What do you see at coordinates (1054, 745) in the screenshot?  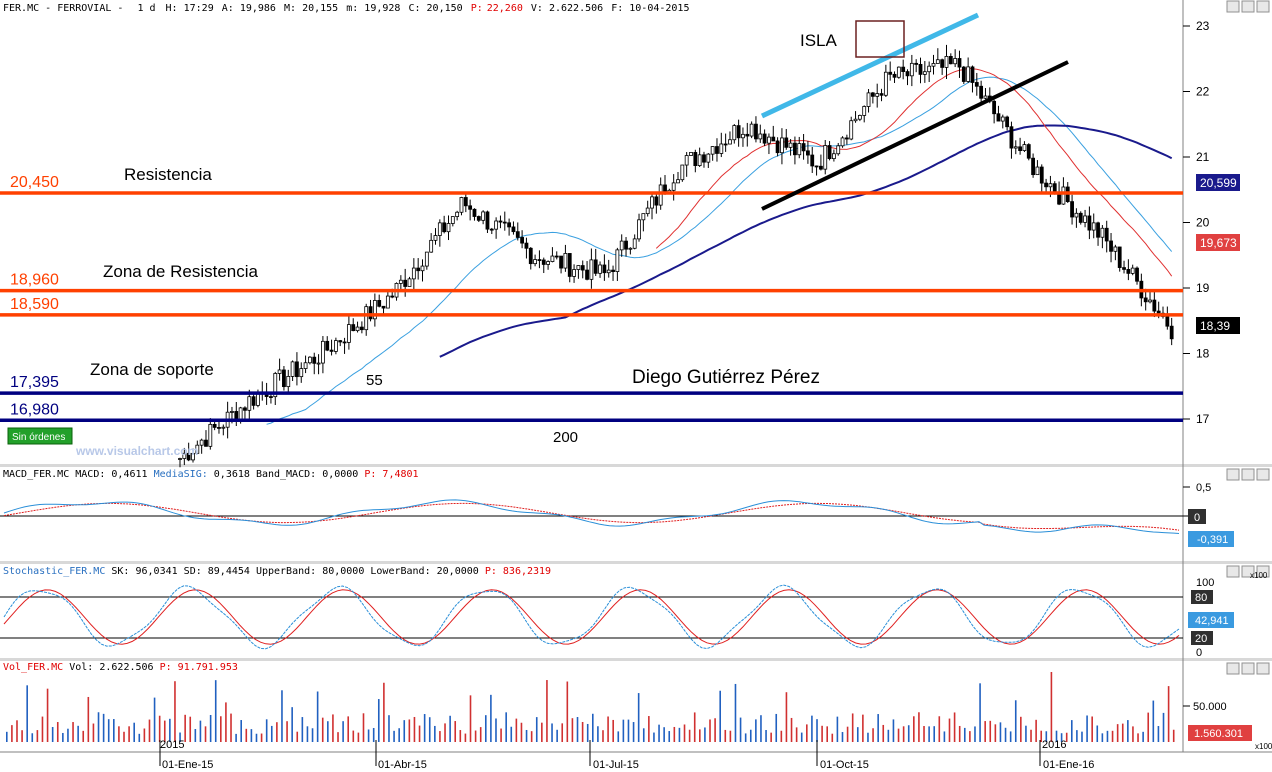 I see `year-label: 2016` at bounding box center [1054, 745].